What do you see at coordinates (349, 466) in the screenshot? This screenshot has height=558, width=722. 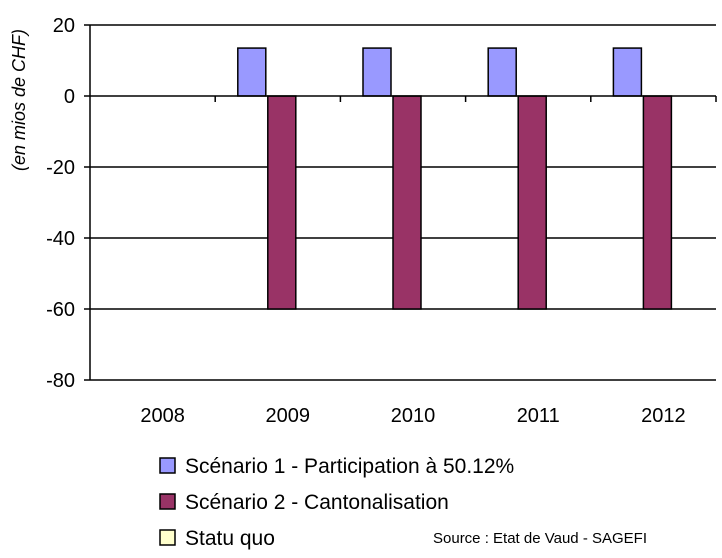 I see `legend-label: Scénario 1 - Participation à 50.12%` at bounding box center [349, 466].